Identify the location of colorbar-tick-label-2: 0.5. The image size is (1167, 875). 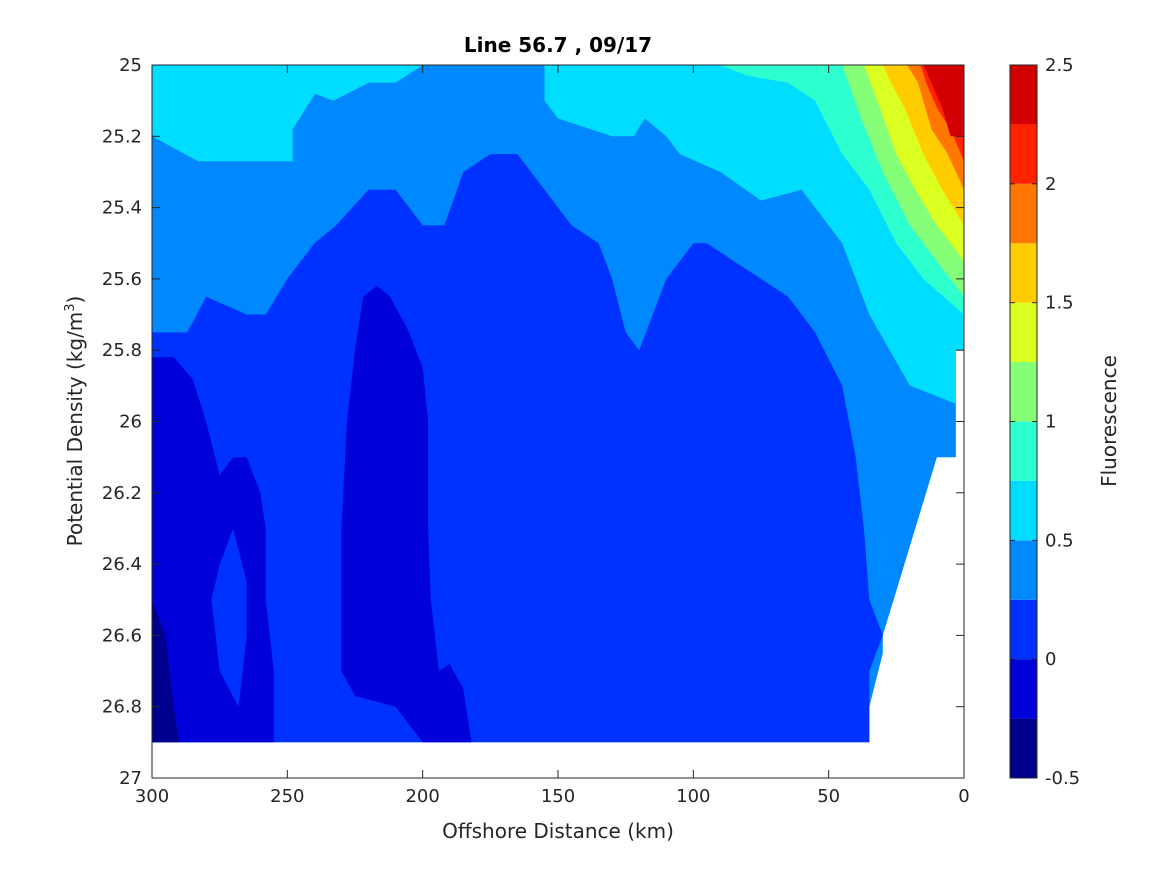
(1059, 540).